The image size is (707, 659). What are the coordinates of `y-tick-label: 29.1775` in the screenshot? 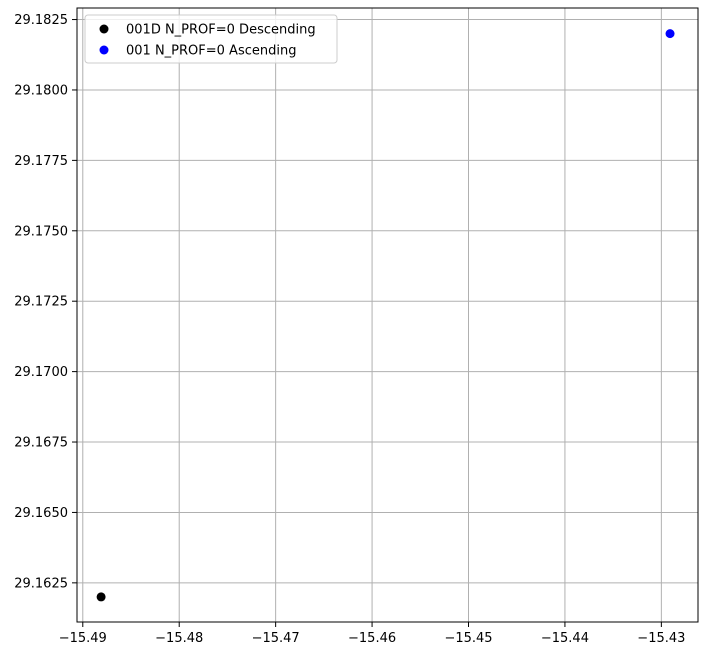 It's located at (41, 161).